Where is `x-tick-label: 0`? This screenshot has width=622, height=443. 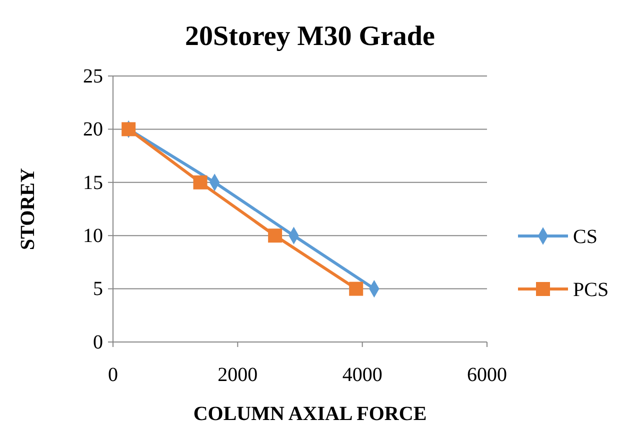
x-tick-label: 0 is located at coordinates (113, 375).